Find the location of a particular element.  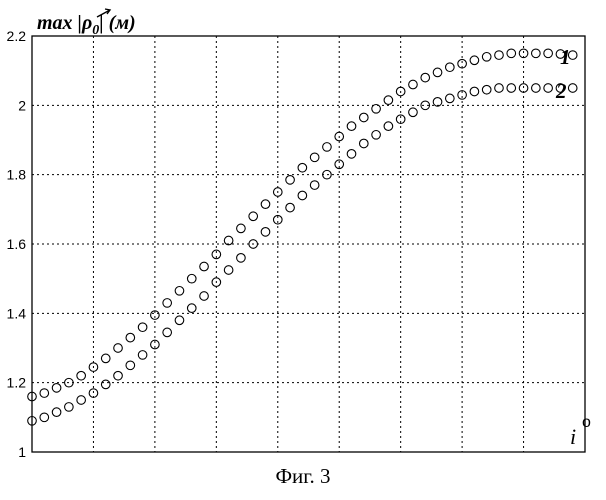

y-tick-label: 1.2 is located at coordinates (17, 383).